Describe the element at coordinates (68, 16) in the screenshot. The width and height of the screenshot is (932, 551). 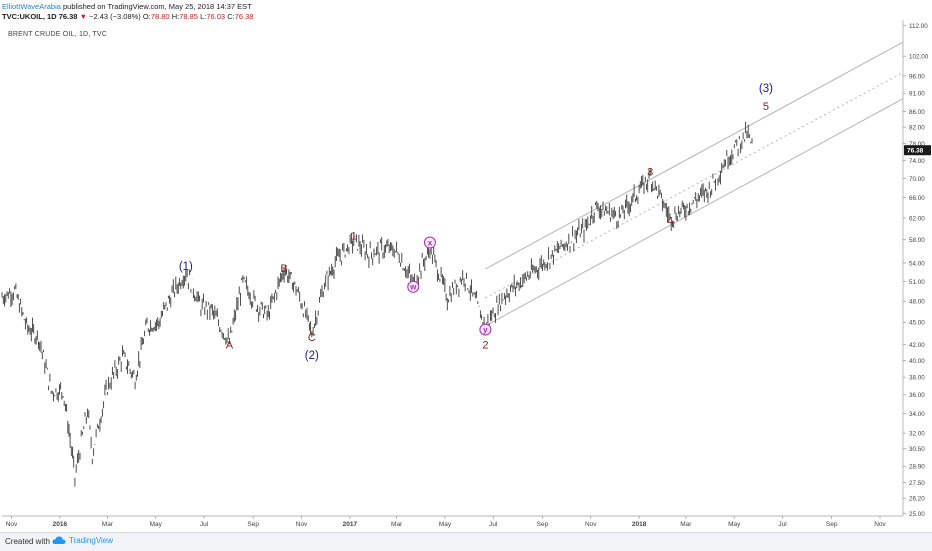
I see `last-price: 76.38` at that location.